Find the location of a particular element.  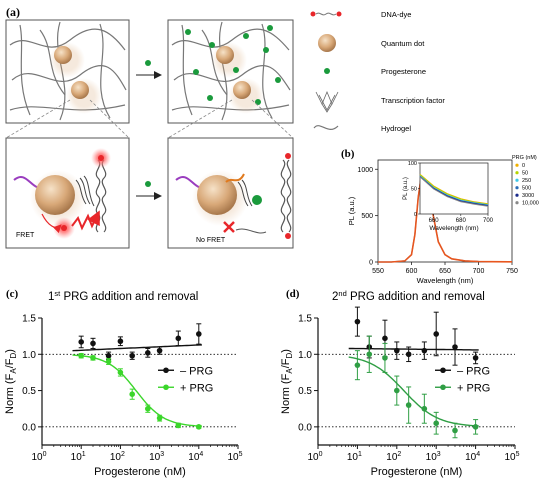

y-tick-label: 1000 is located at coordinates (365, 170).